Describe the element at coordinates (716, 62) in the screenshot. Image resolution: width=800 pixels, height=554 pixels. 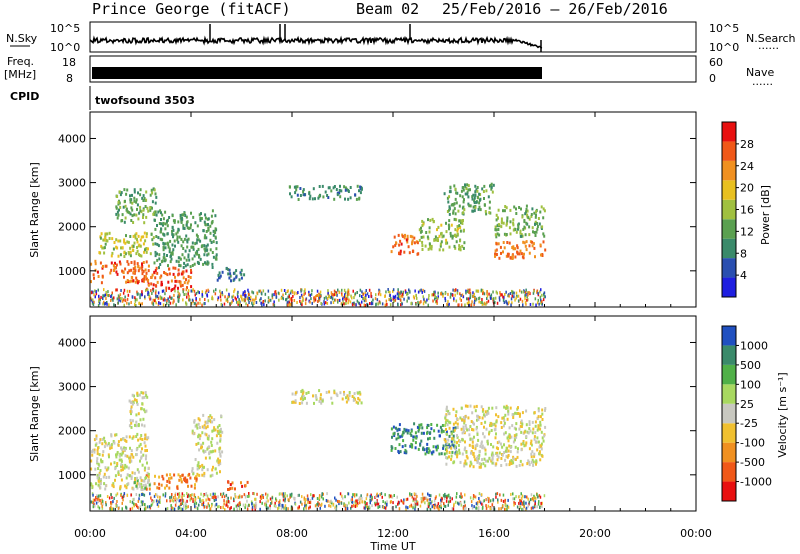
I see `freq-right-tick-top: 60` at that location.